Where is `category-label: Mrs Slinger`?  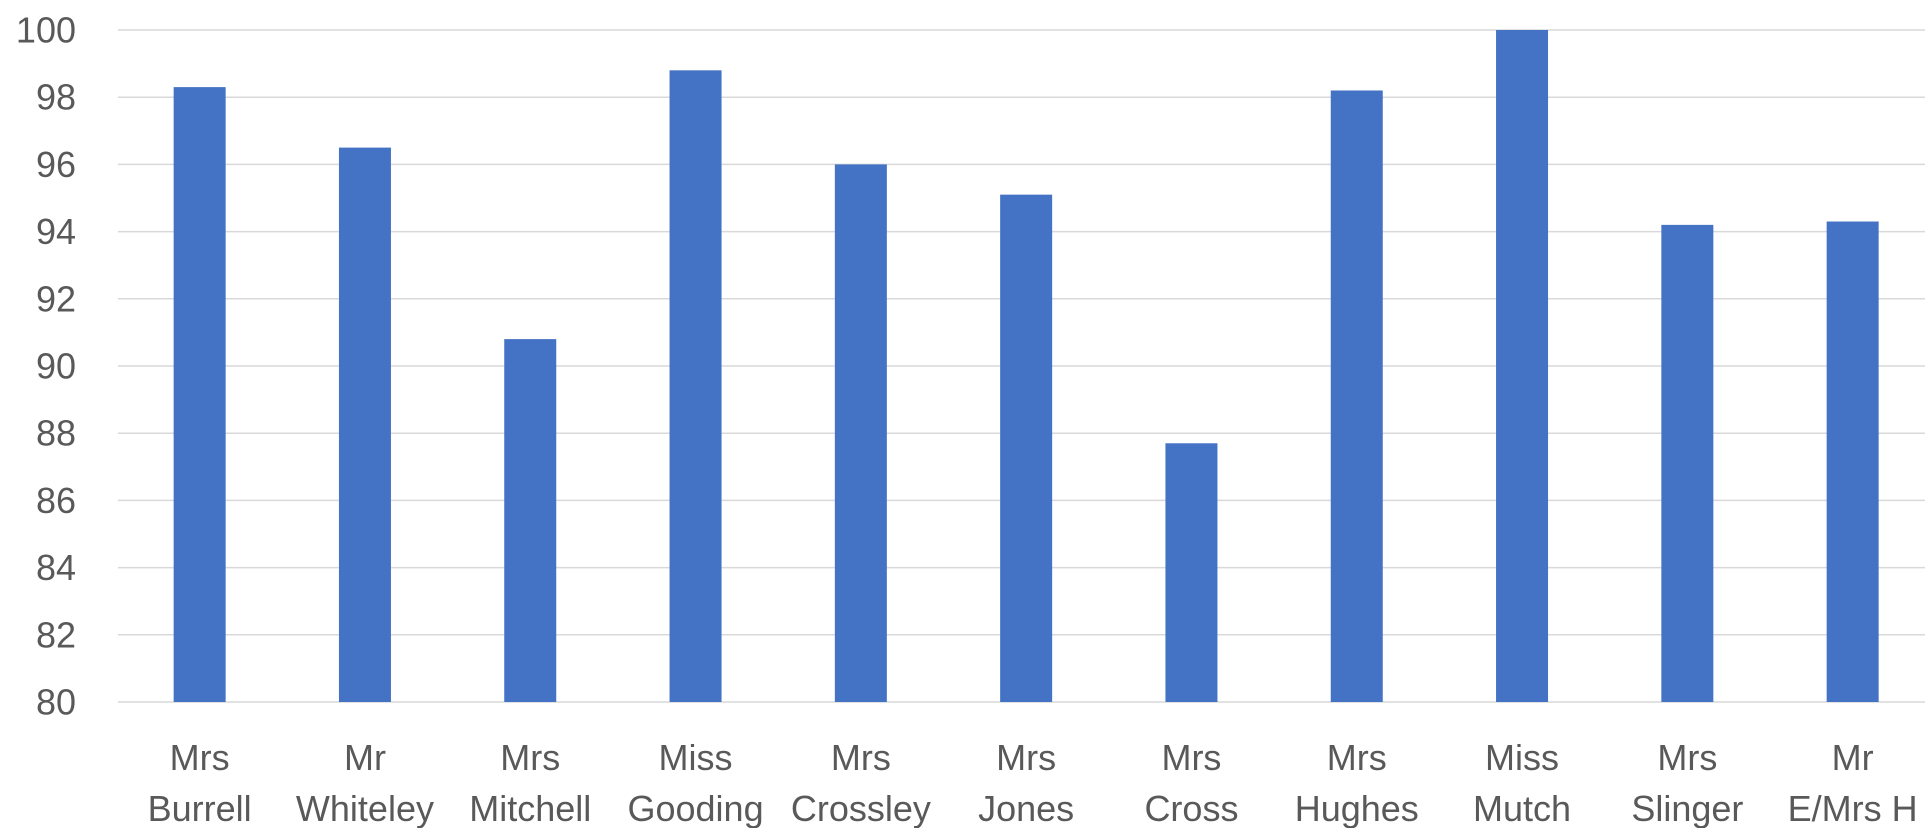 category-label: Mrs Slinger is located at coordinates (1687, 782).